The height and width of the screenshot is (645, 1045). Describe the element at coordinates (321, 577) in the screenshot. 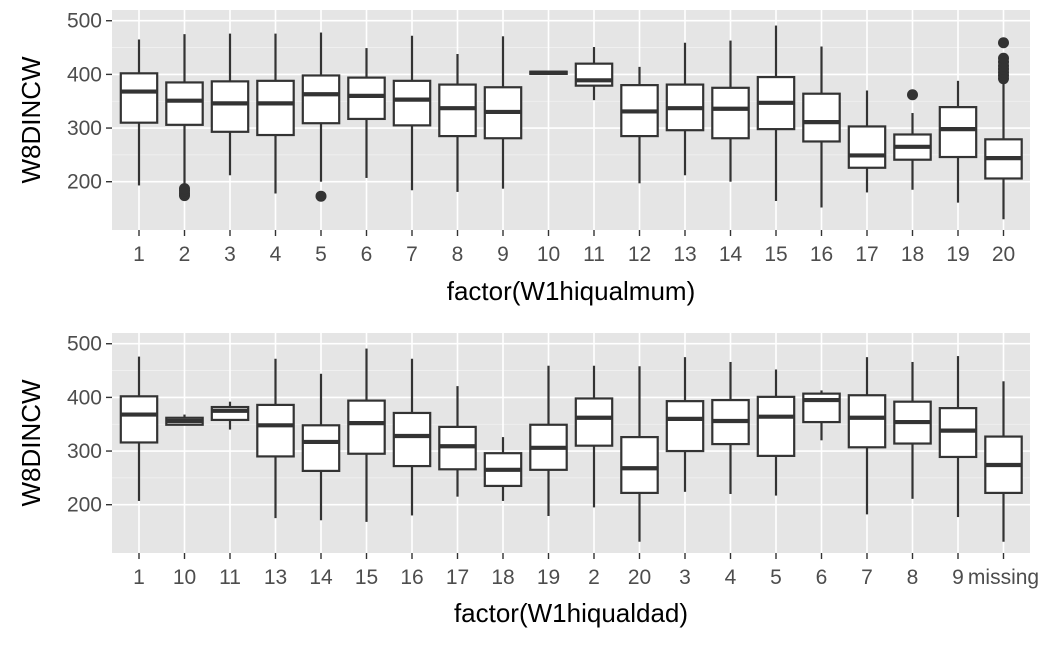

I see `x-tick-label: 14` at that location.